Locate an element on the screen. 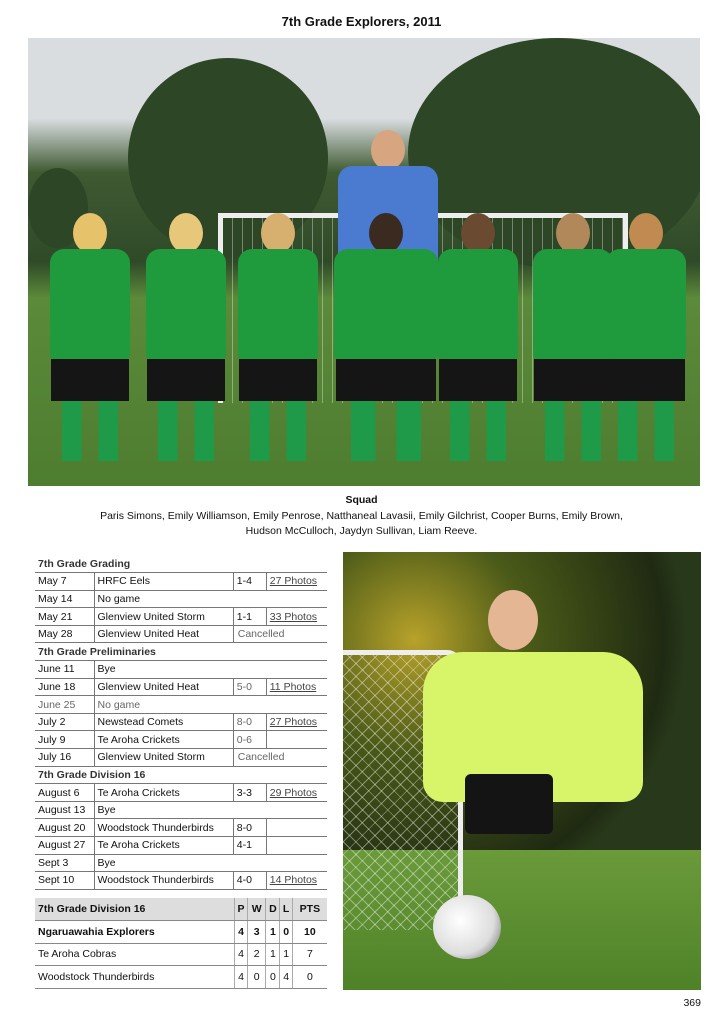  standings-row: Ngaruawahia Explorers 4 3 1 0 10 is located at coordinates (181, 932).